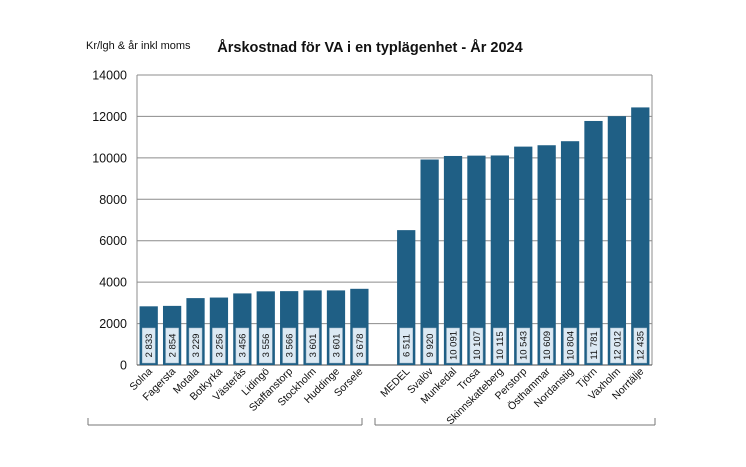  I want to click on value-label: 3 456, so click(243, 346).